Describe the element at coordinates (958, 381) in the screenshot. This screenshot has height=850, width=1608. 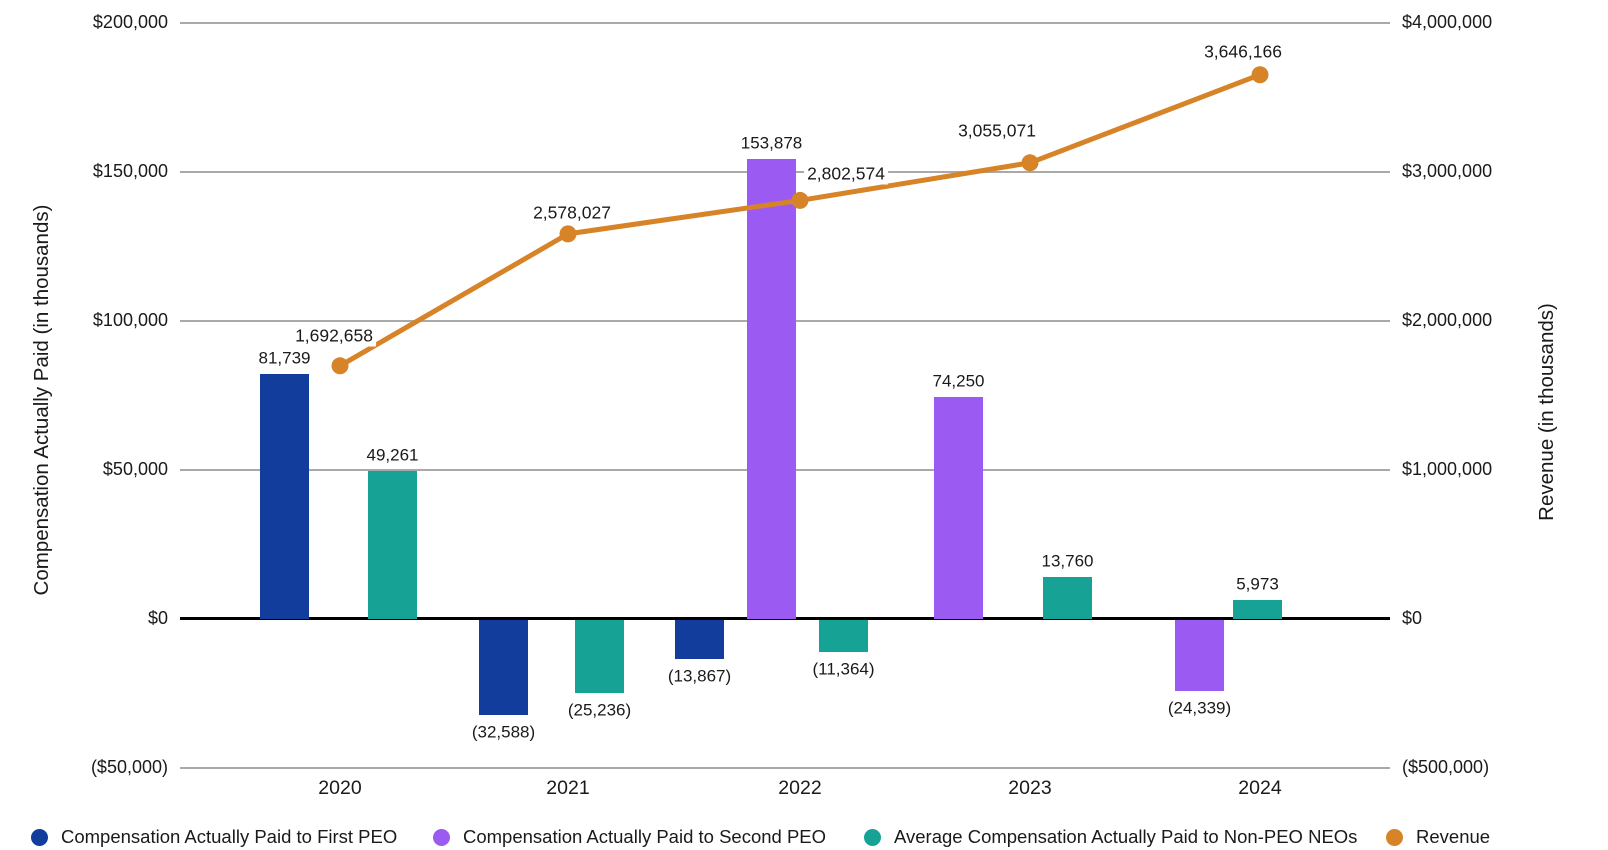
I see `bar-value-label-second-peo-2023: 74,250` at that location.